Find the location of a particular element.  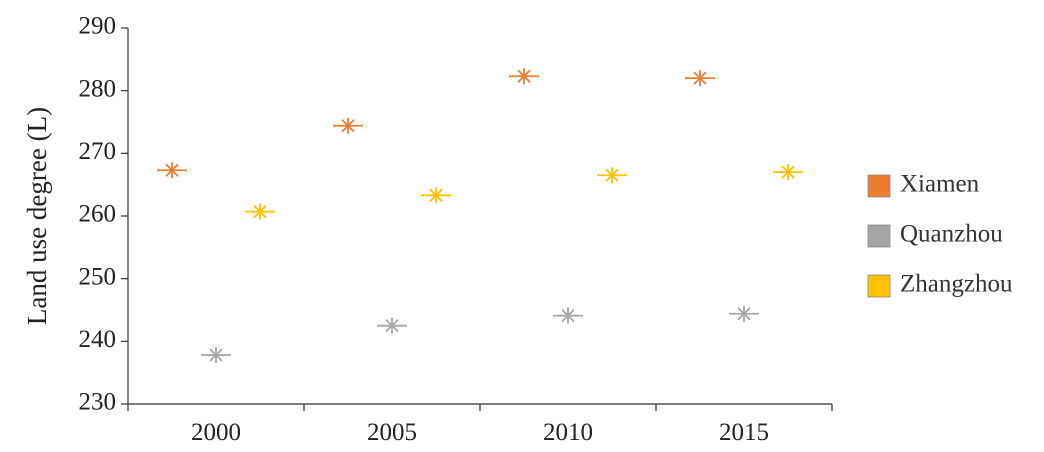

x-tick-label: 2015 is located at coordinates (744, 432).